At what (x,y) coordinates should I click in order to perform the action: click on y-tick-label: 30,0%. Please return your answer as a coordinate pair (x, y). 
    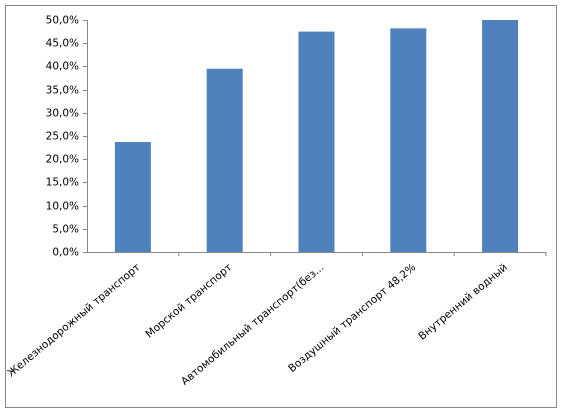
    Looking at the image, I should click on (62, 114).